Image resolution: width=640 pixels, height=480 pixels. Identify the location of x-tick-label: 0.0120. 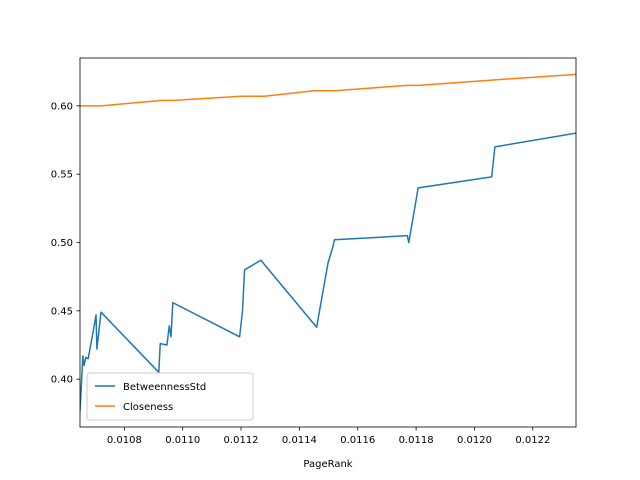
(474, 440).